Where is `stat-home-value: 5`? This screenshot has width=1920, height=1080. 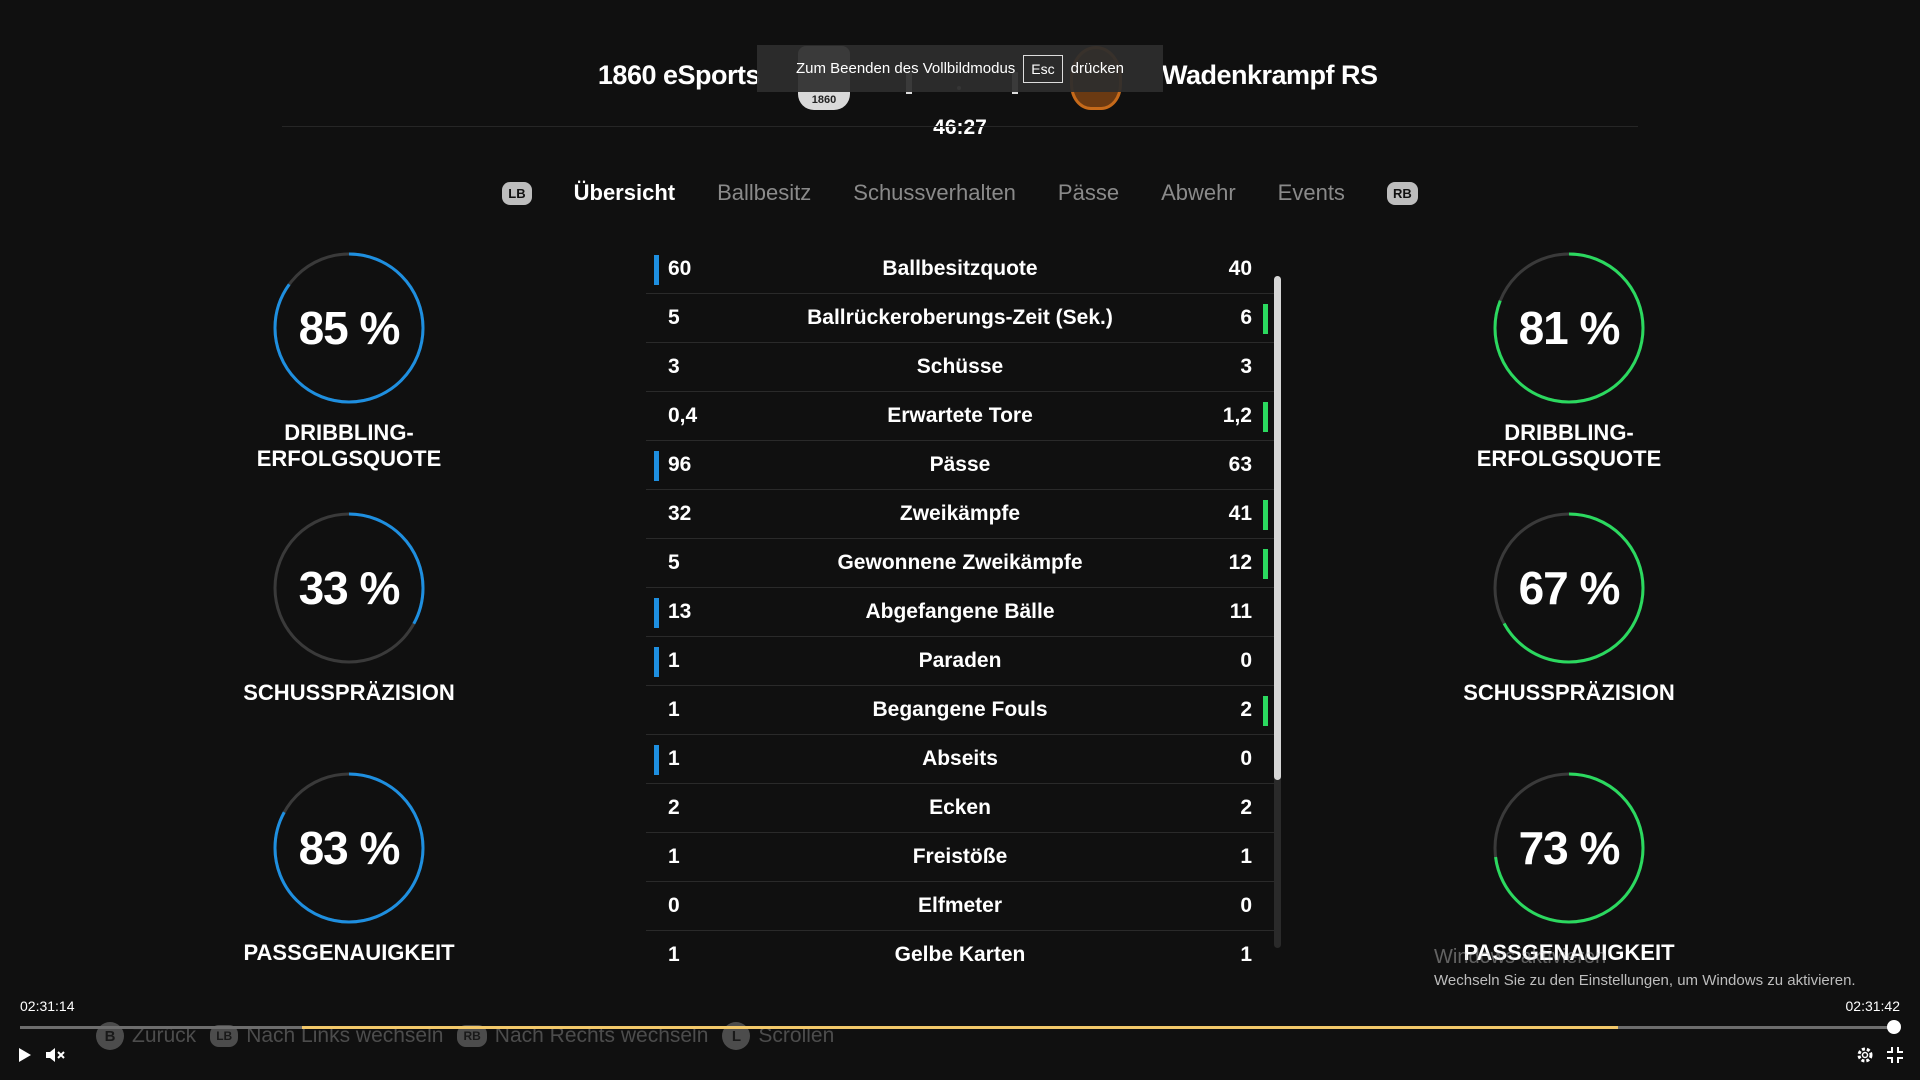 stat-home-value: 5 is located at coordinates (674, 317).